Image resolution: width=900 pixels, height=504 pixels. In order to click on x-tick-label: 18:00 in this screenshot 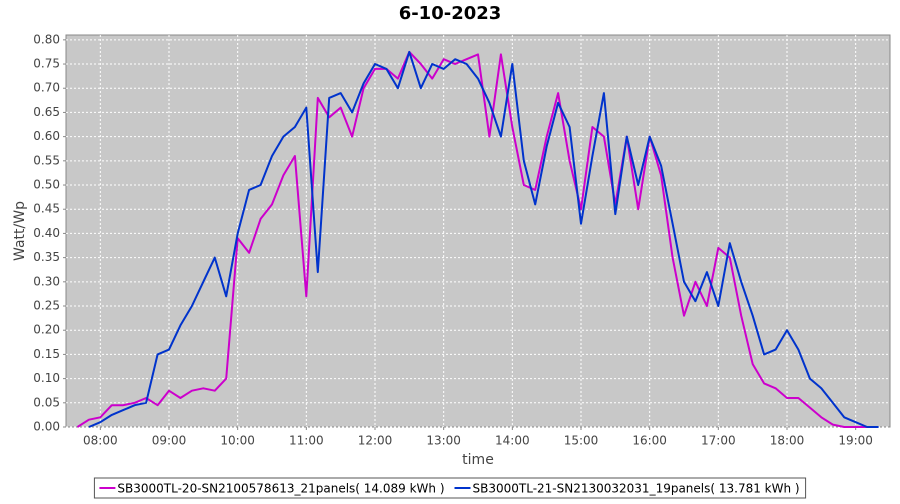, I will do `click(787, 441)`.